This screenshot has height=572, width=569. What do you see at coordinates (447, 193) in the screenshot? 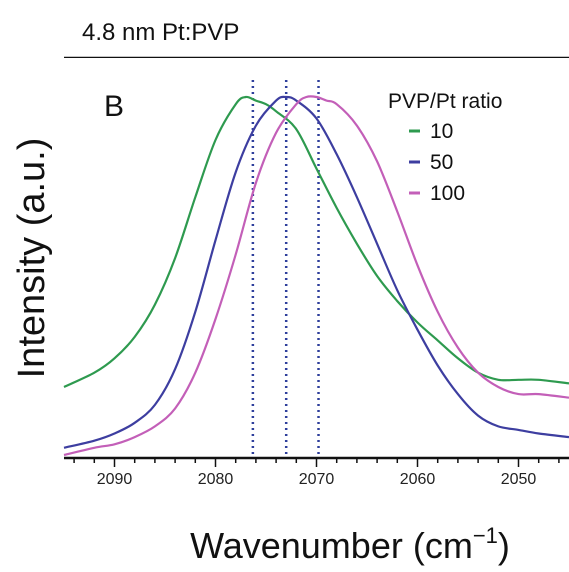
I see `legend-label-100: 100` at bounding box center [447, 193].